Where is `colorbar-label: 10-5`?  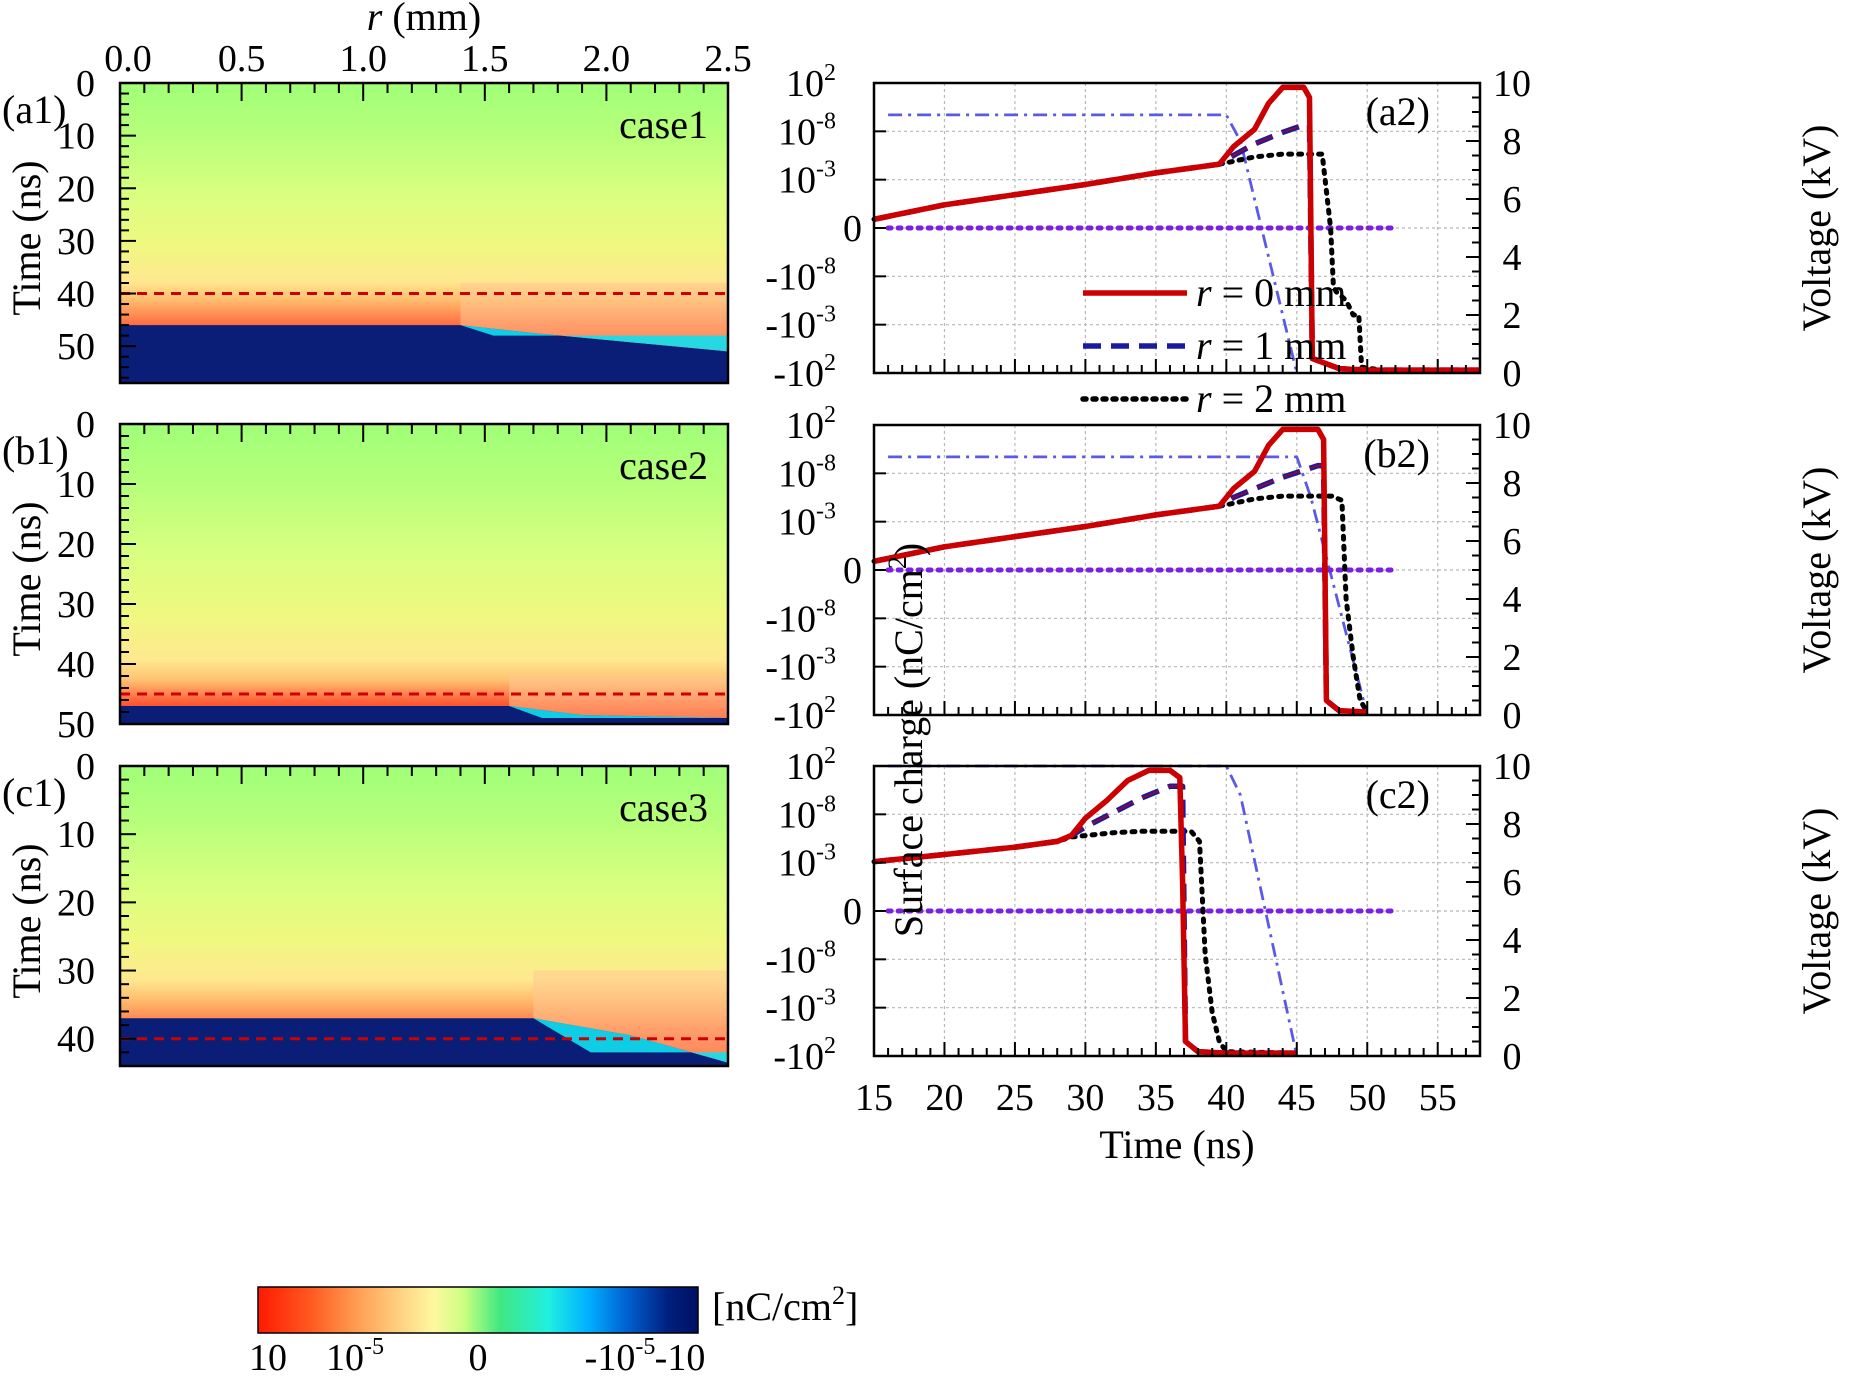
colorbar-label: 10-5 is located at coordinates (355, 1356).